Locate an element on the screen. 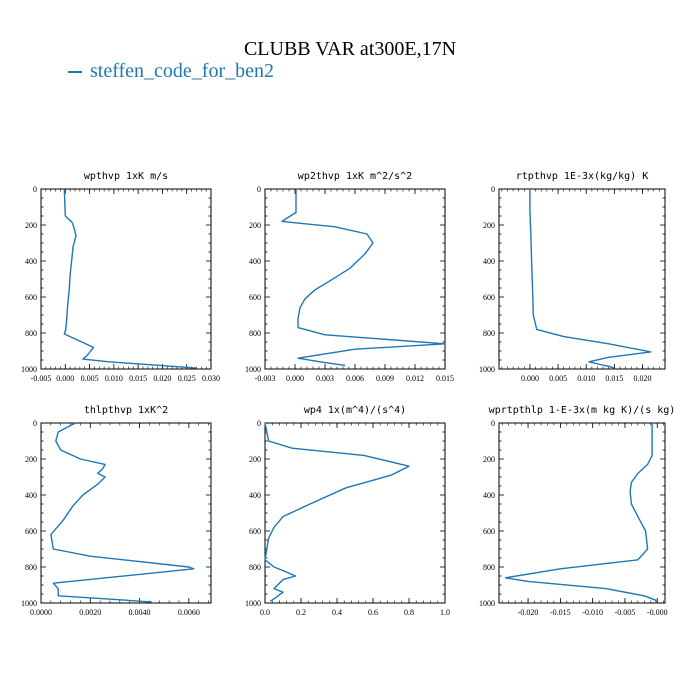 This screenshot has width=700, height=700. x-tick-label: -0.003 is located at coordinates (265, 378).